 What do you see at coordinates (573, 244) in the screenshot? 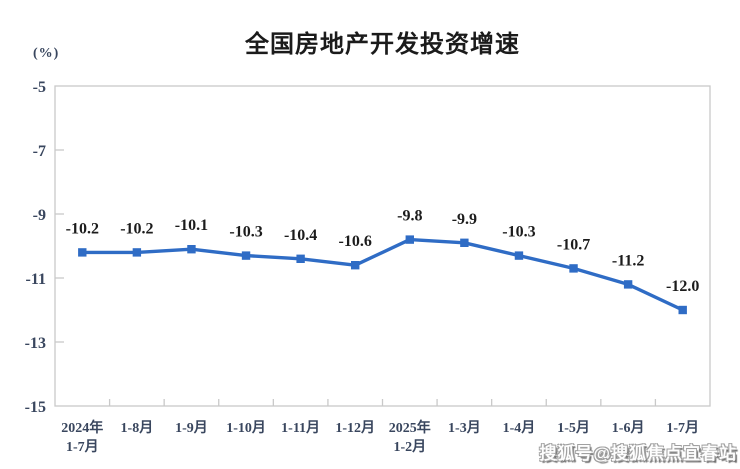
I see `data-label: -10.7` at bounding box center [573, 244].